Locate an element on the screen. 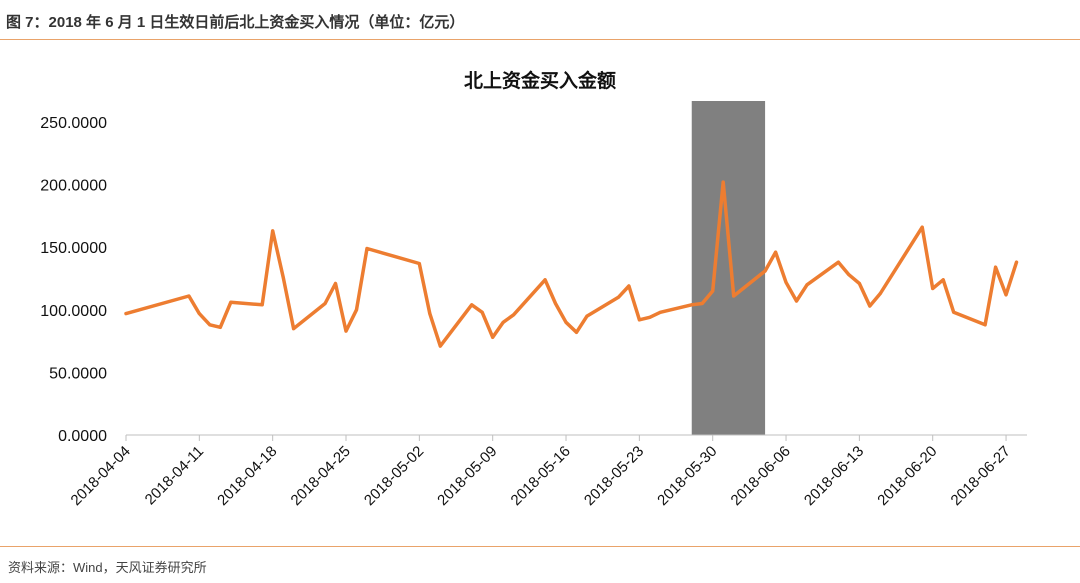  highlight-band is located at coordinates (728, 268).